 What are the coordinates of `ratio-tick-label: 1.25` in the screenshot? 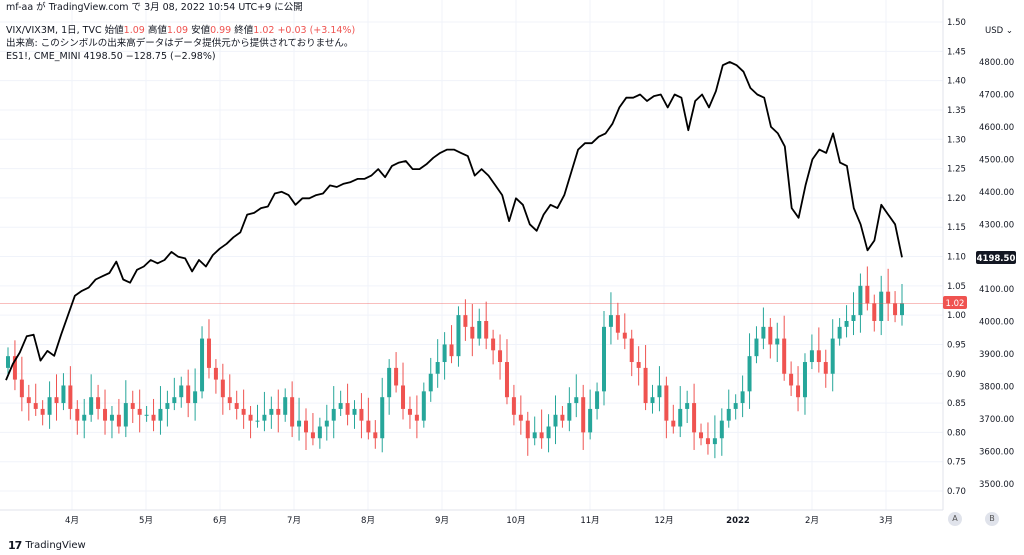 It's located at (956, 170).